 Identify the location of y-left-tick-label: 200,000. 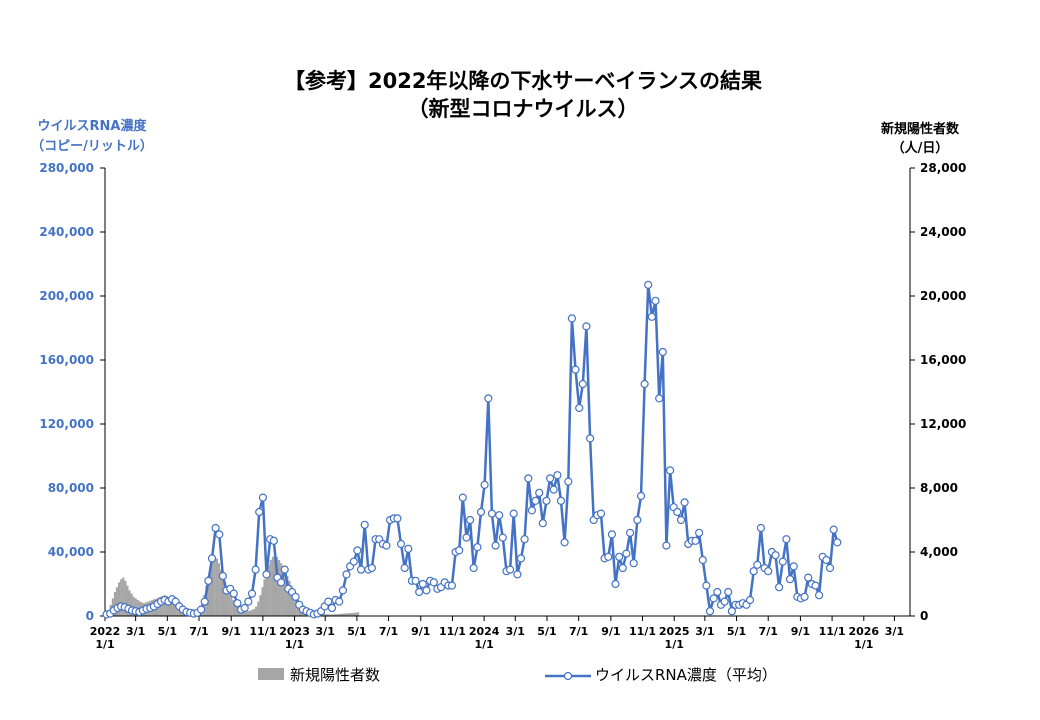
(66, 296).